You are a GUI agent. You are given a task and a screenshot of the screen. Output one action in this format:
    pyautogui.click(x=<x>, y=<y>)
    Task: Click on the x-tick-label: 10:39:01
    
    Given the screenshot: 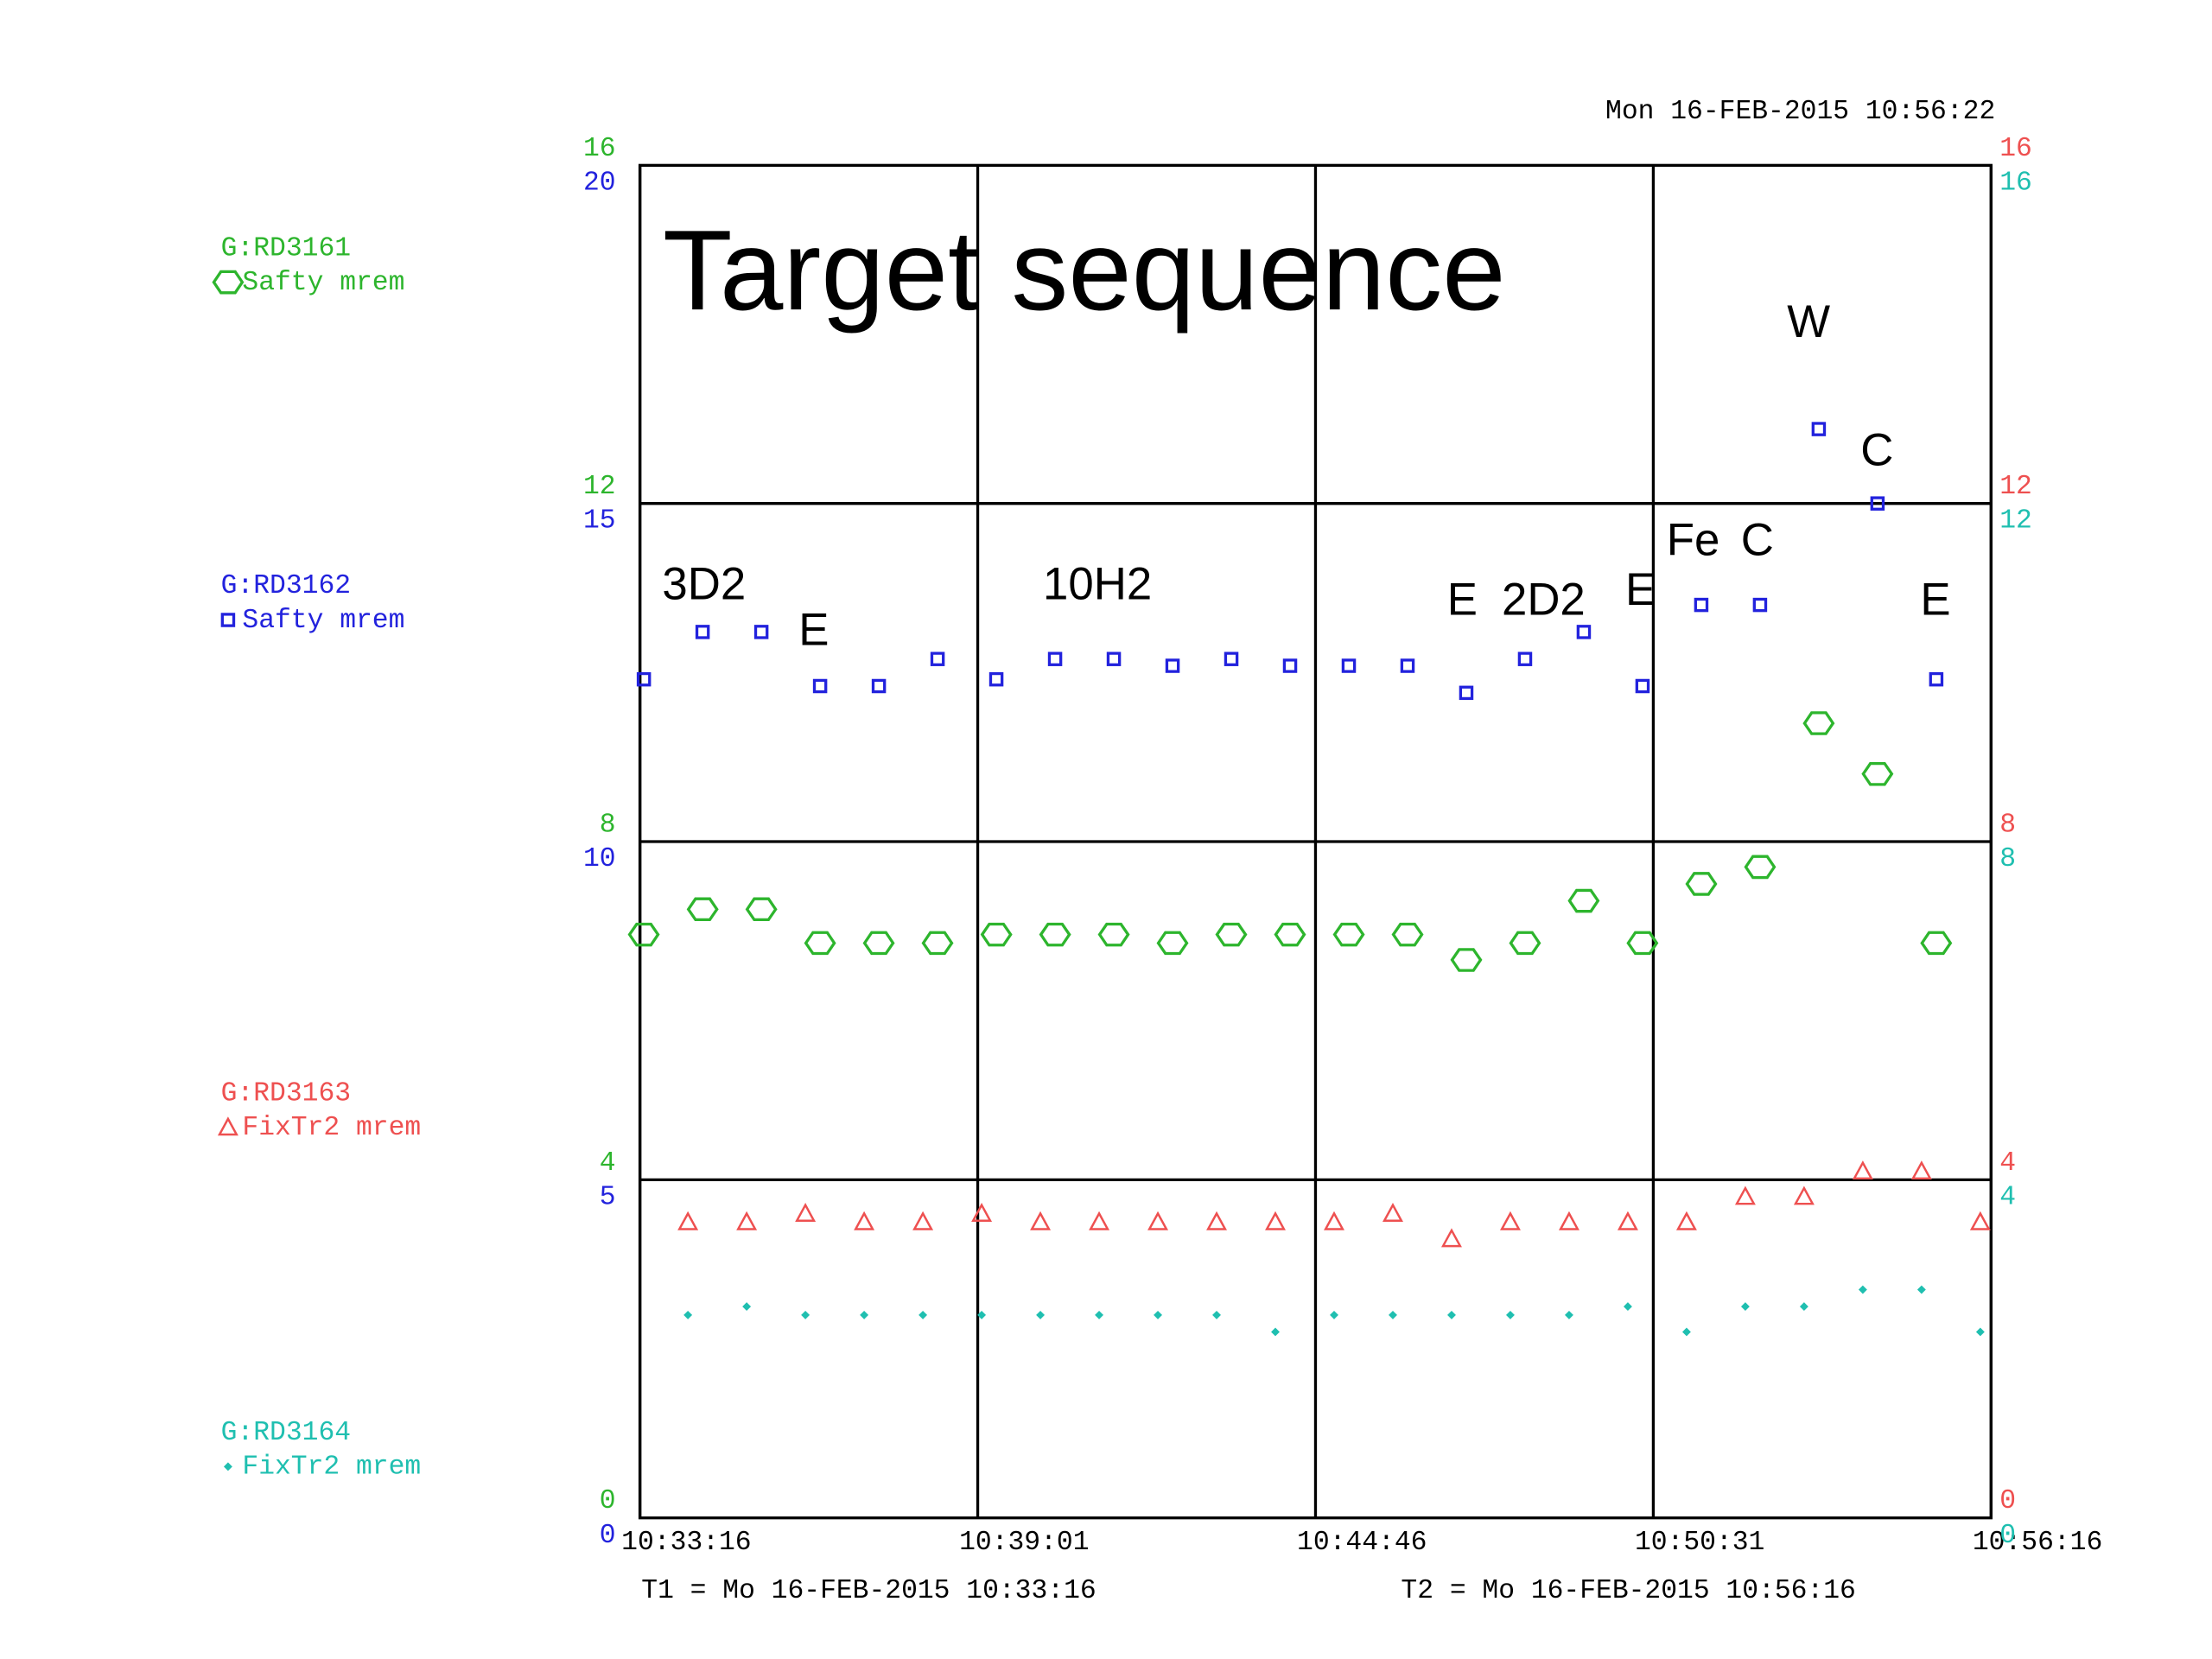 What is the action you would take?
    pyautogui.click(x=1024, y=1543)
    